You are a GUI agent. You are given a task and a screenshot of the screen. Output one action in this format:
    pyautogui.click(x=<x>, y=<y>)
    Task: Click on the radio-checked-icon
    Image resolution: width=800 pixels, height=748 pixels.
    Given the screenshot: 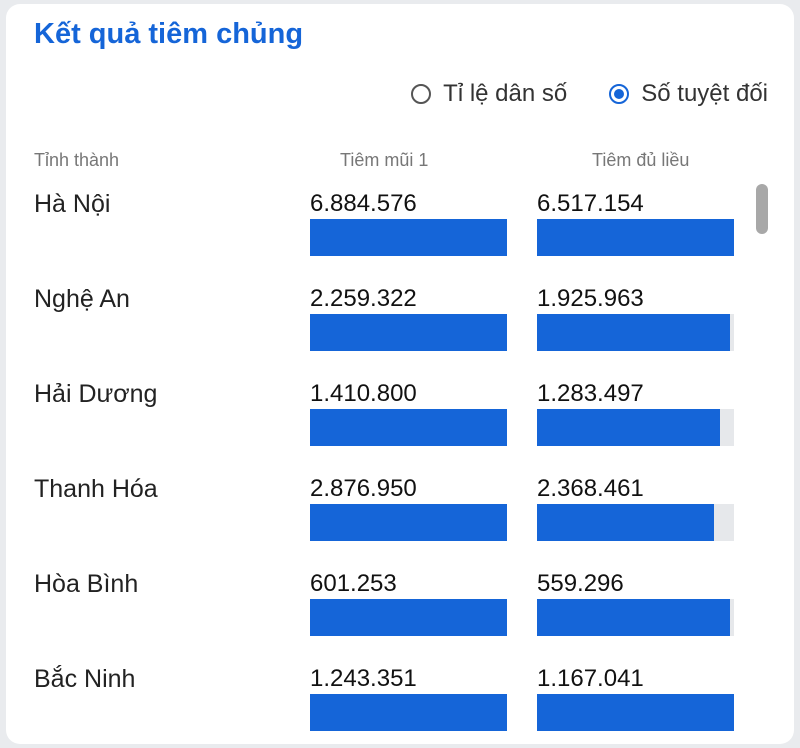 What is the action you would take?
    pyautogui.click(x=619, y=94)
    